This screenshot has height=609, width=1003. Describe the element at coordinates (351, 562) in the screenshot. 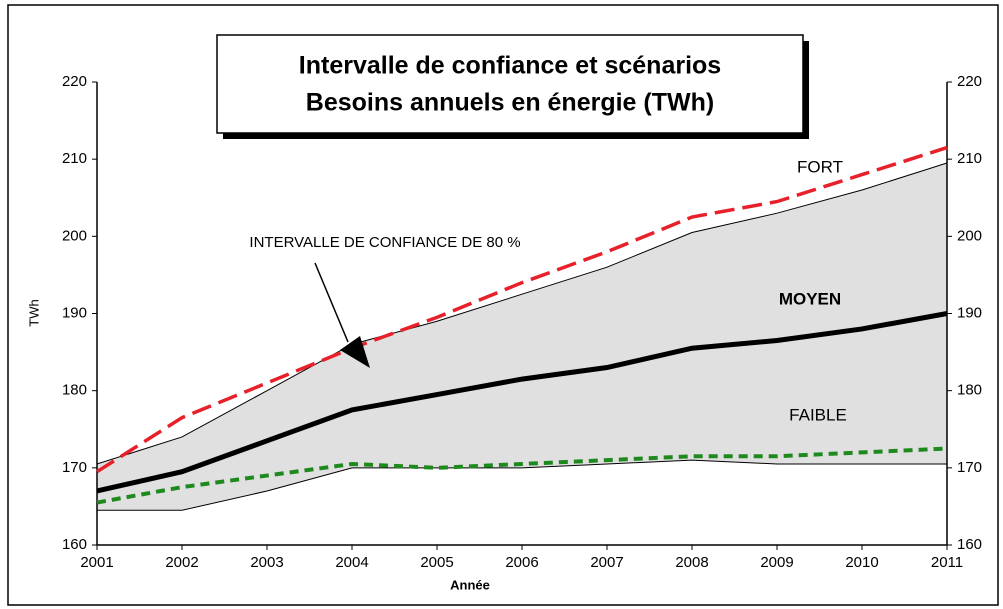

I see `x-tick-label: 2004` at that location.